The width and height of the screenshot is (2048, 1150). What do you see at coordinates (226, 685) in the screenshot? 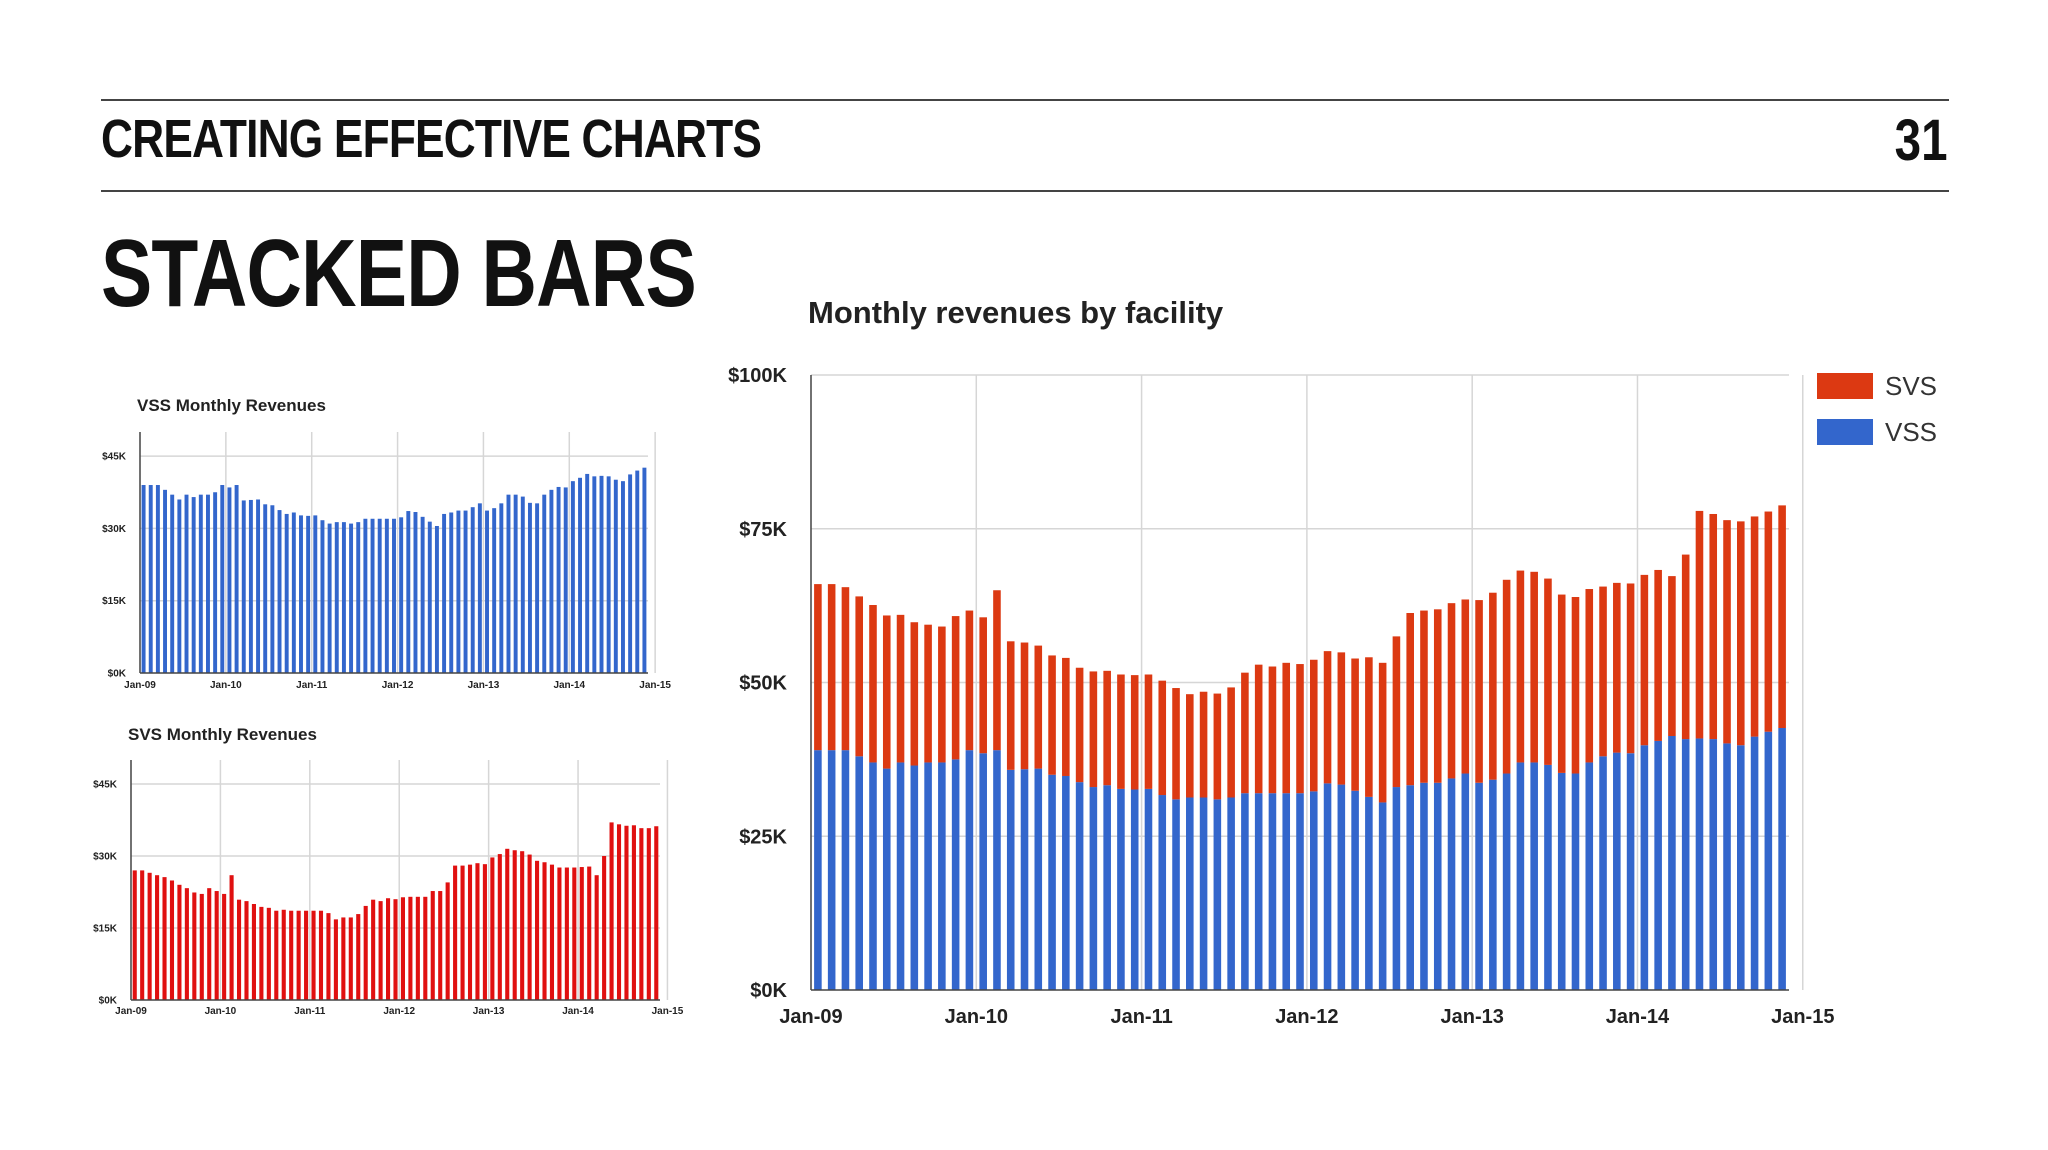
I see `x-tick-label: Jan-10` at bounding box center [226, 685].